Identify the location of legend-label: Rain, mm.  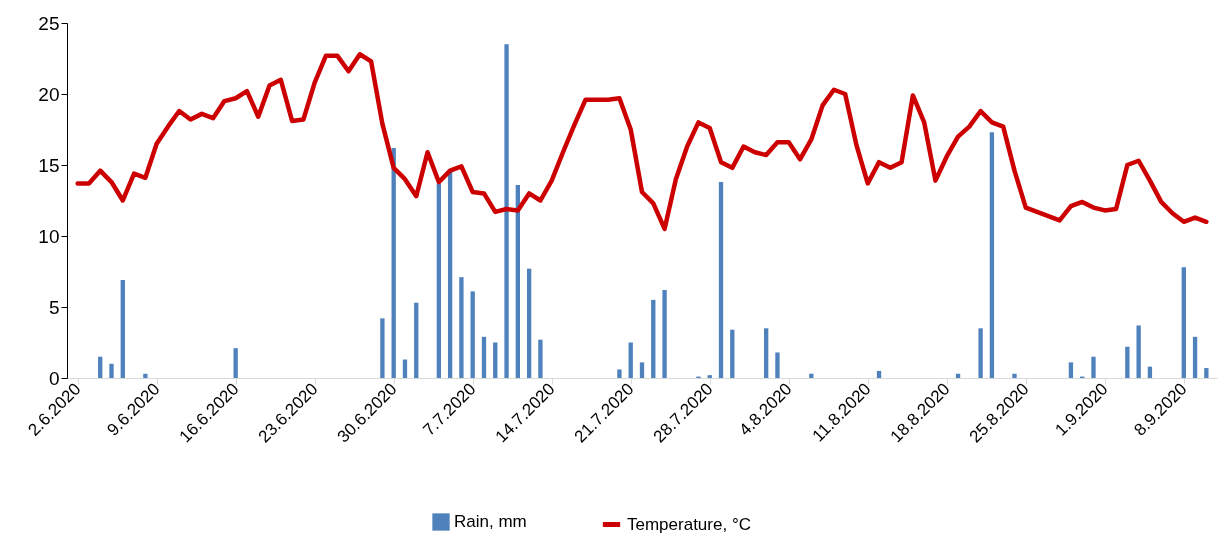
(490, 521).